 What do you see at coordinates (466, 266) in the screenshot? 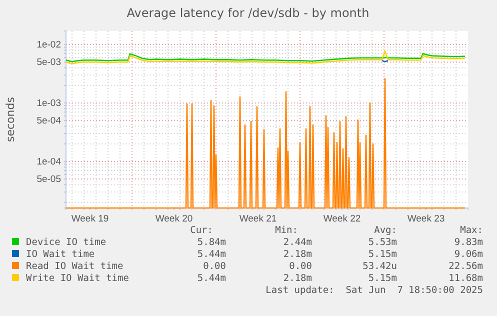
I see `text: 22.56m` at bounding box center [466, 266].